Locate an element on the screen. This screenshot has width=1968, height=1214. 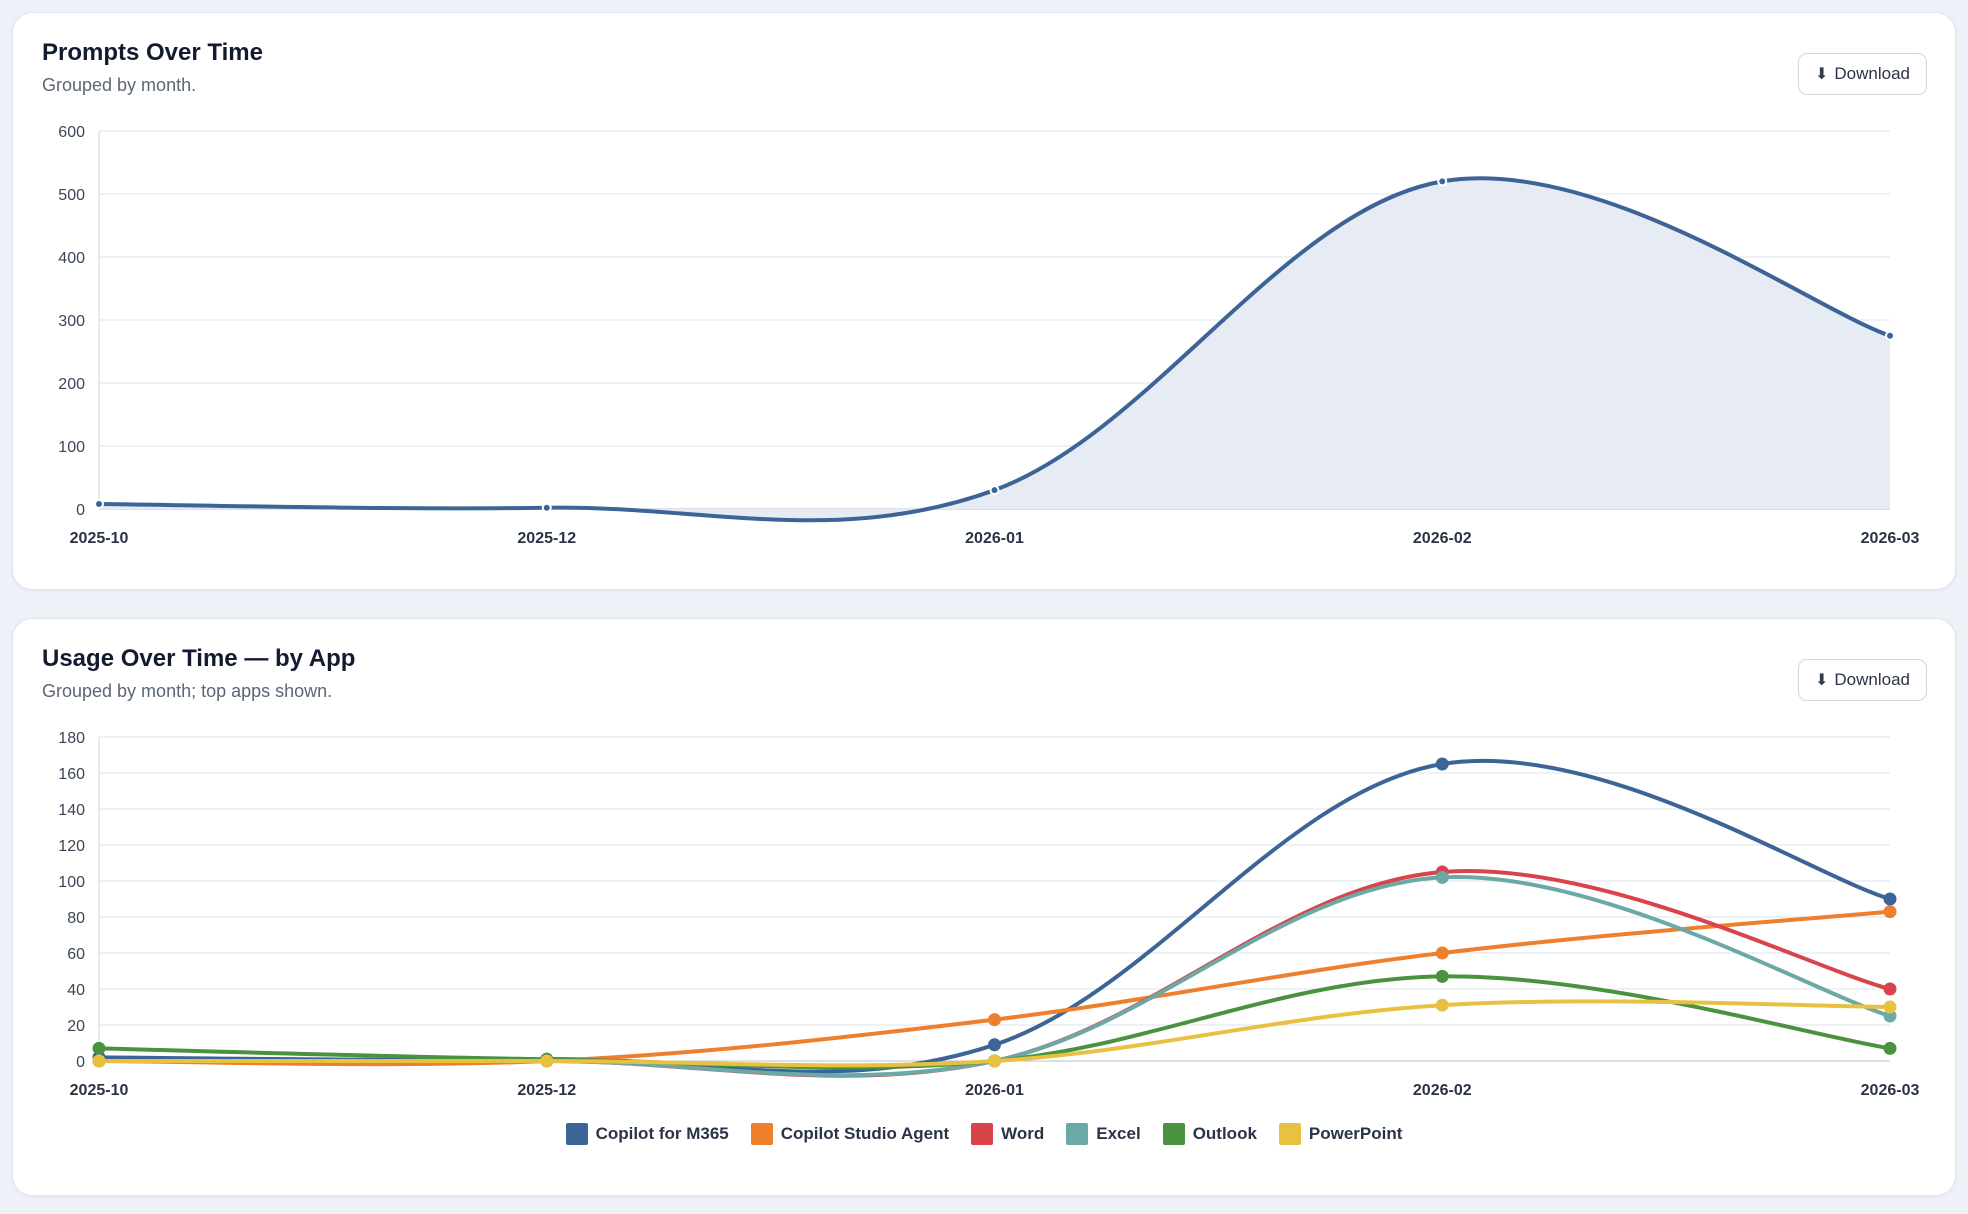
y-tick-label: 80 is located at coordinates (76, 918).